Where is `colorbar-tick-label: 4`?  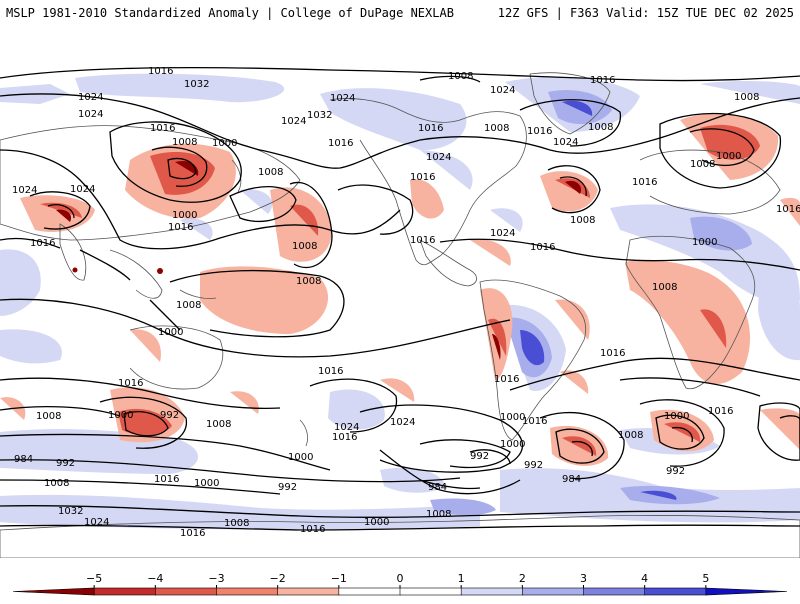
colorbar-tick-label: 4 is located at coordinates (644, 578).